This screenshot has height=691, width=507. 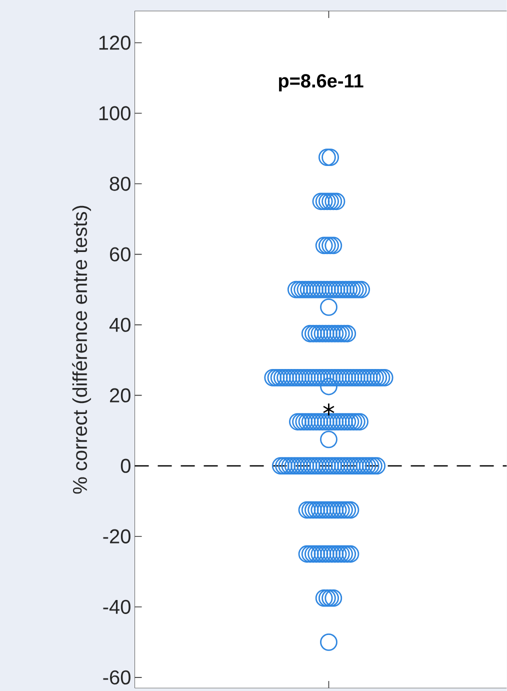 What do you see at coordinates (117, 607) in the screenshot?
I see `y-tick-label: -40` at bounding box center [117, 607].